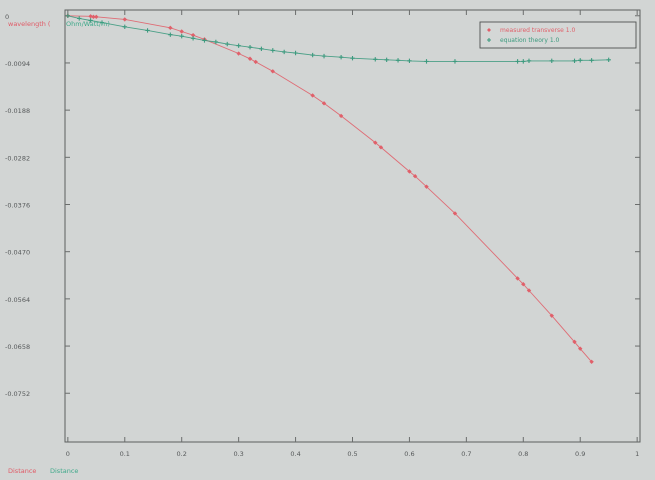 Image resolution: width=655 pixels, height=480 pixels. I want to click on y-tick-label: -0.0752, so click(17, 394).